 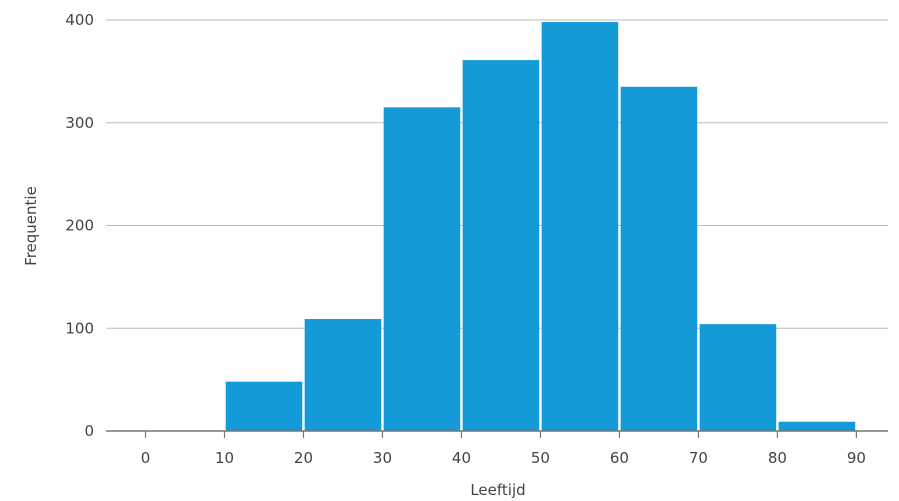 I want to click on y-tick-label: 100, so click(x=79, y=328).